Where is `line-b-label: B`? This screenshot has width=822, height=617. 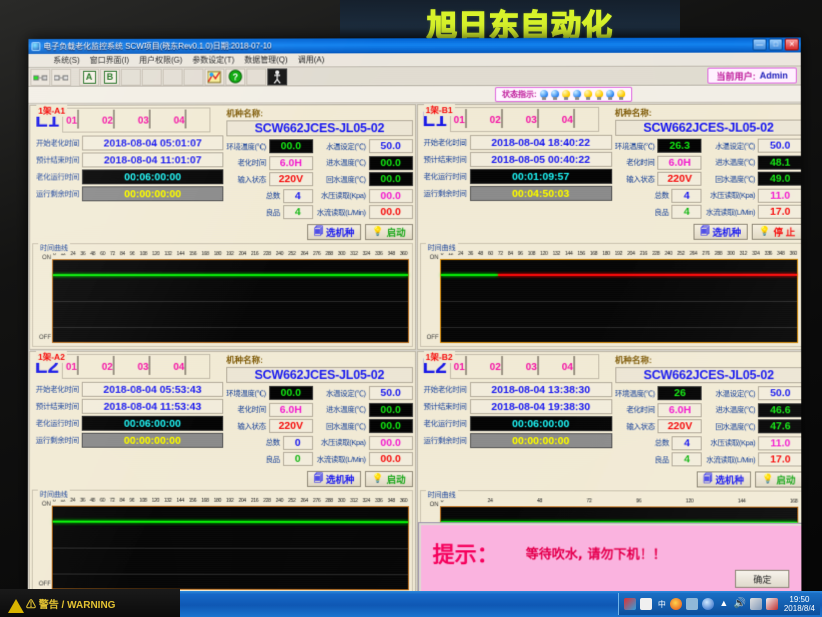
line-b-label: B is located at coordinates (110, 77).